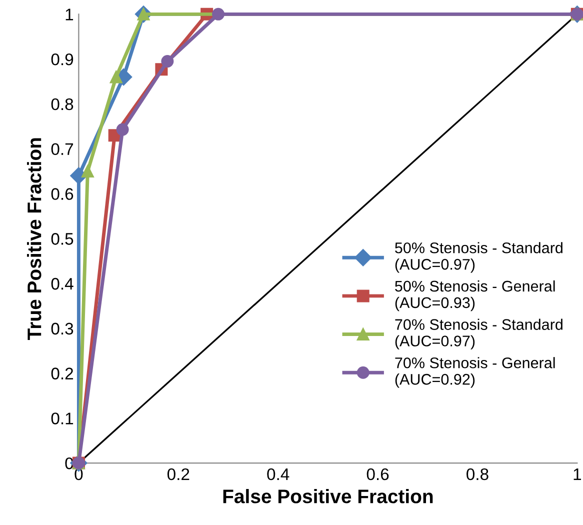 This screenshot has width=583, height=525. I want to click on x-tick-label: 0.4, so click(278, 474).